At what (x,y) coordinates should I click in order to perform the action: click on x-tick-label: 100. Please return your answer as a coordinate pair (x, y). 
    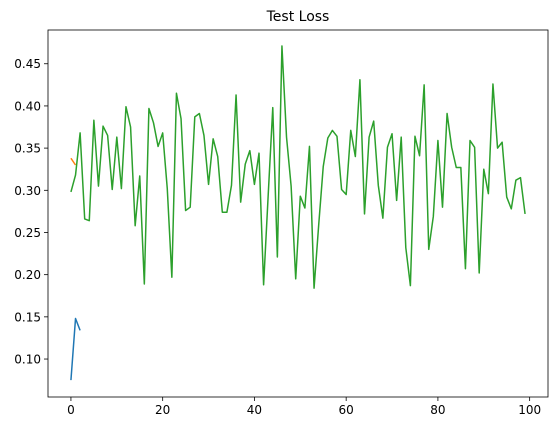
    Looking at the image, I should click on (529, 410).